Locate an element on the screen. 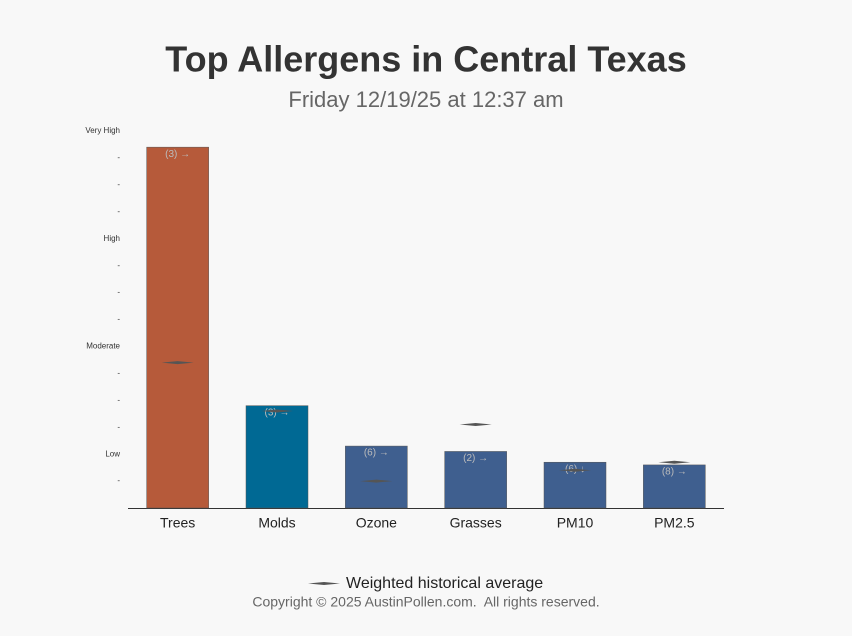  legend-swatch is located at coordinates (324, 583).